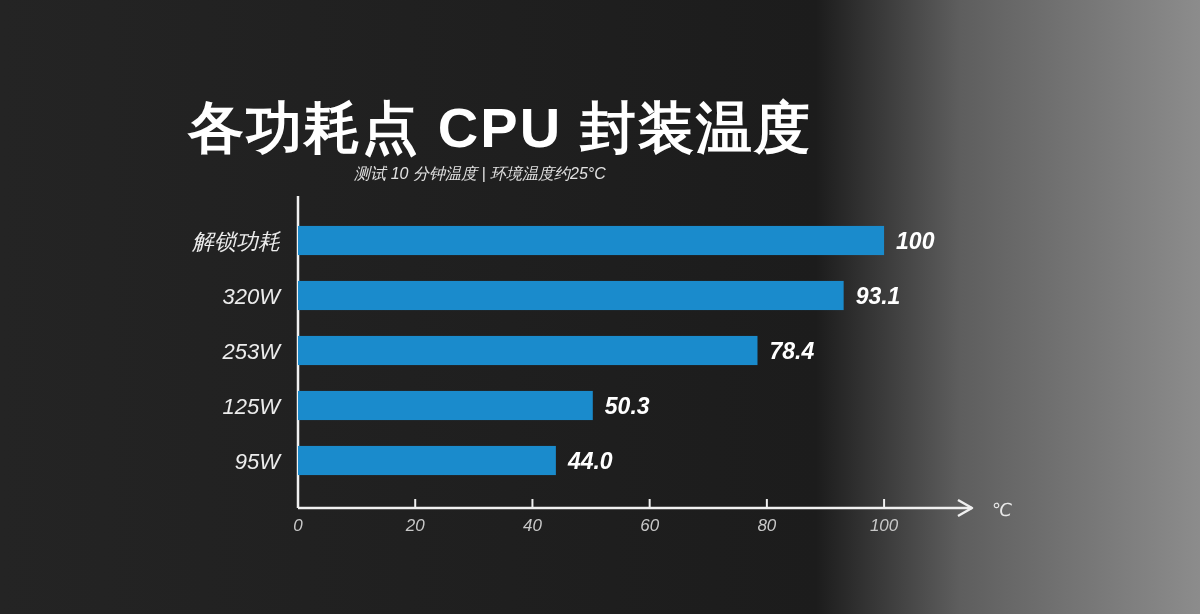 This screenshot has height=614, width=1200. Describe the element at coordinates (627, 405) in the screenshot. I see `value-label: 50.3` at that location.